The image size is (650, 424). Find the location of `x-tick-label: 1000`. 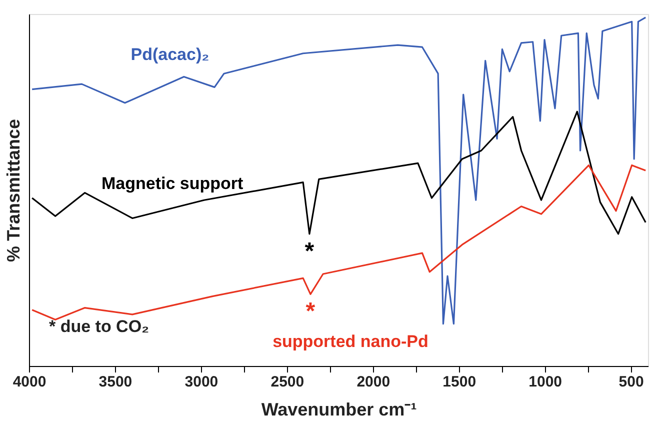

x-tick-label: 1000 is located at coordinates (545, 382).